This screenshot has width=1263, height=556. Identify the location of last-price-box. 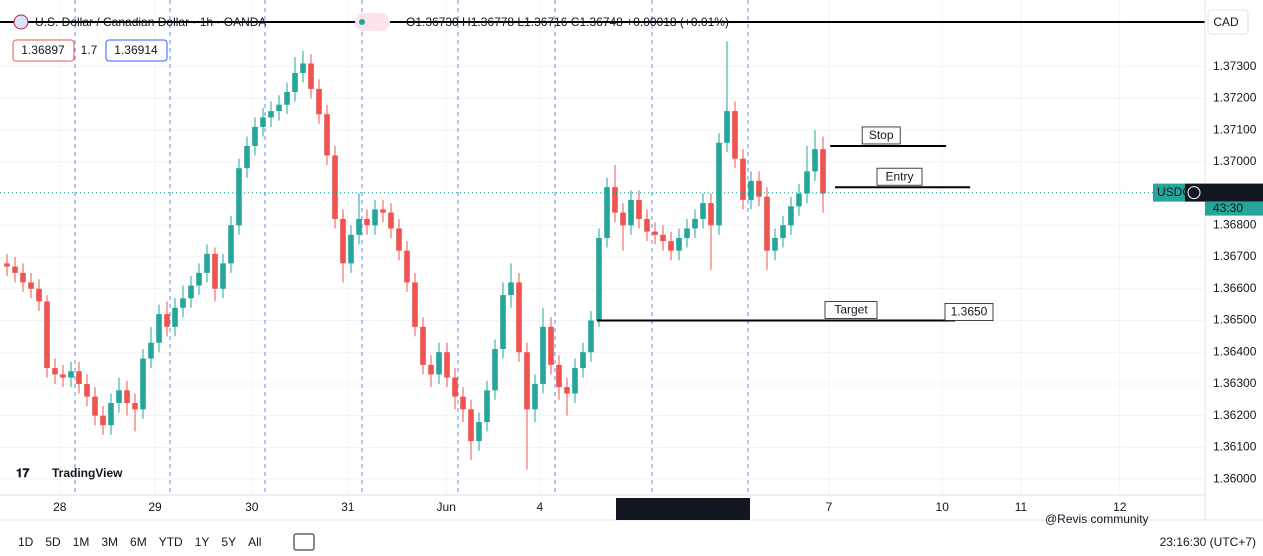
(1224, 192).